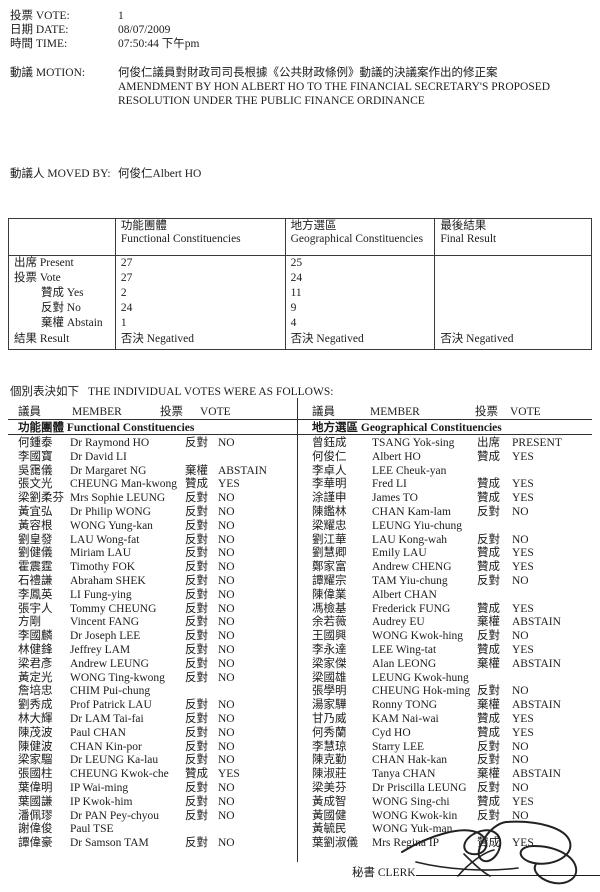 Image resolution: width=600 pixels, height=892 pixels. What do you see at coordinates (453, 651) in the screenshot?
I see `vote-row: 李永達 LEE Wing-tat 贊成 YES` at bounding box center [453, 651].